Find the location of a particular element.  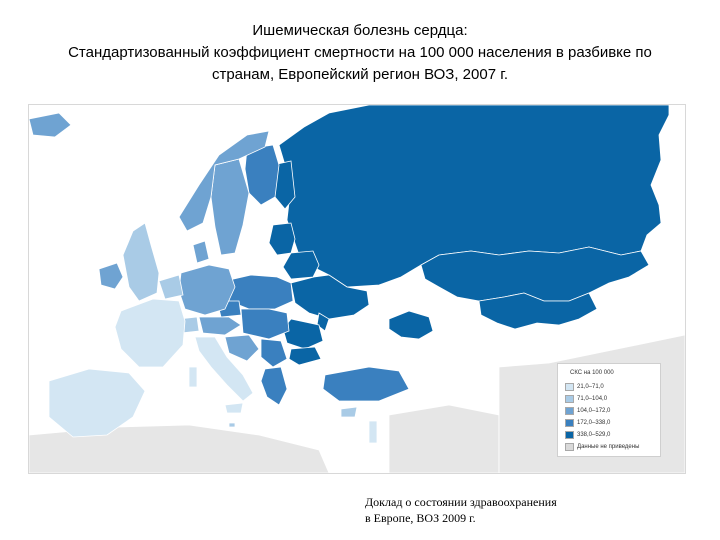

source-line-1: Доклад о состоянии здравоохранения is located at coordinates (461, 502).